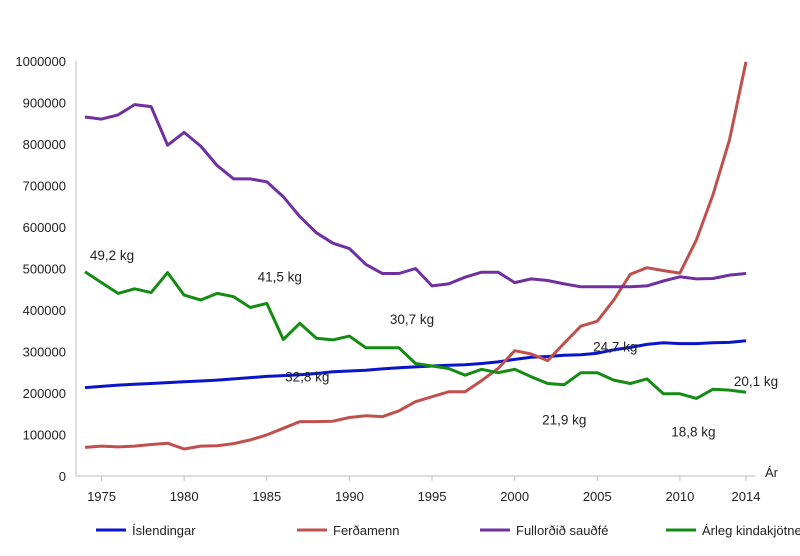 The width and height of the screenshot is (800, 556). Describe the element at coordinates (514, 496) in the screenshot. I see `x-tick-label: 2000` at that location.